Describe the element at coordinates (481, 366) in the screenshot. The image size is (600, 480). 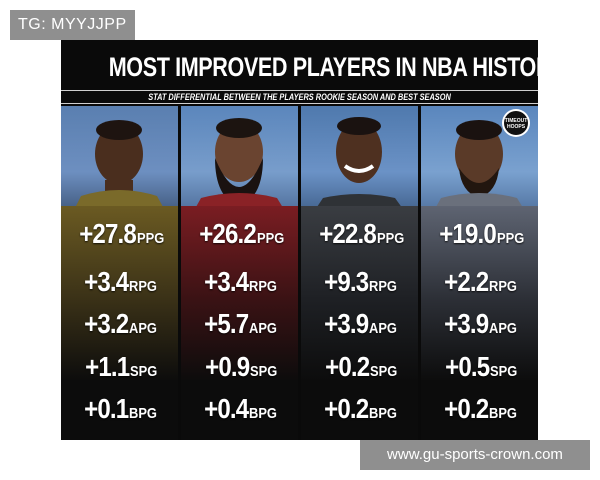
I see `stat-spg: +0.5SPG` at that location.